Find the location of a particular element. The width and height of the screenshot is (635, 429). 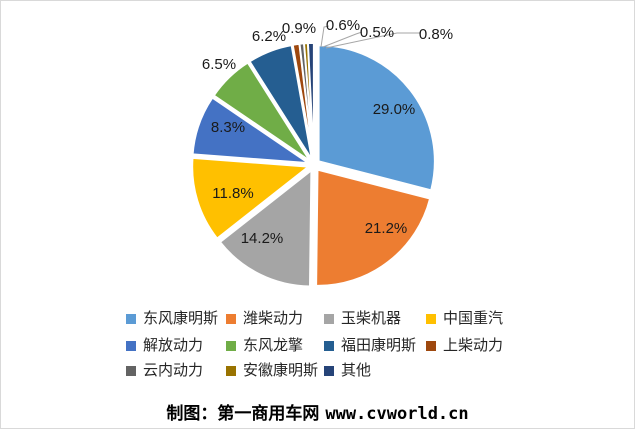

legend-item-1: 东风康明斯 is located at coordinates (172, 319).